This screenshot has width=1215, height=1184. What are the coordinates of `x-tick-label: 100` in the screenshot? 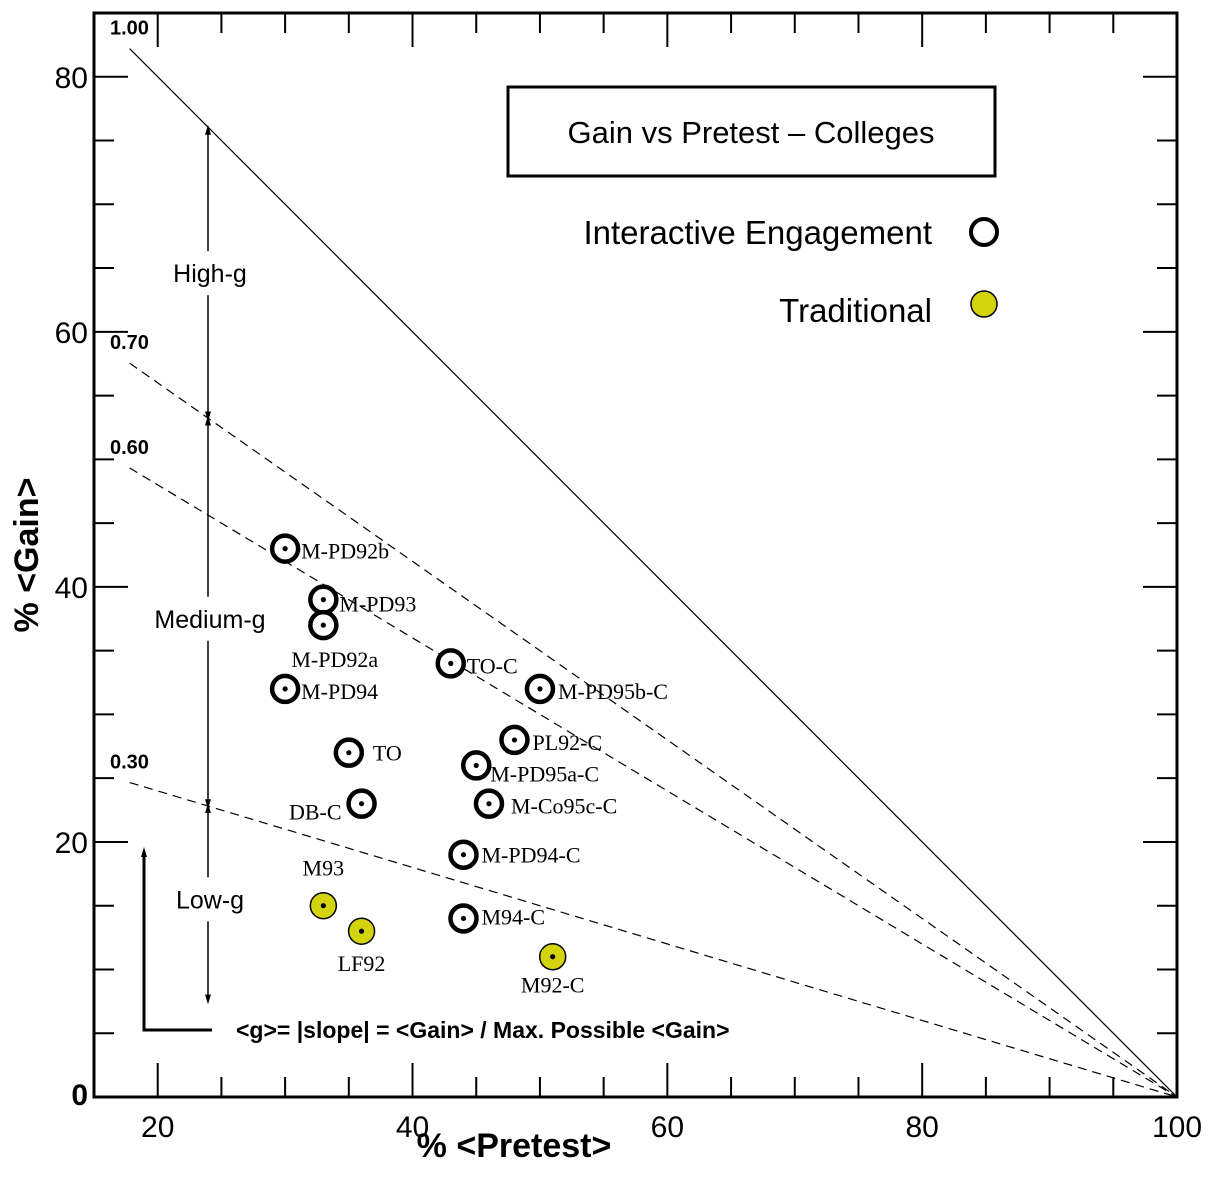 It's located at (1177, 1127).